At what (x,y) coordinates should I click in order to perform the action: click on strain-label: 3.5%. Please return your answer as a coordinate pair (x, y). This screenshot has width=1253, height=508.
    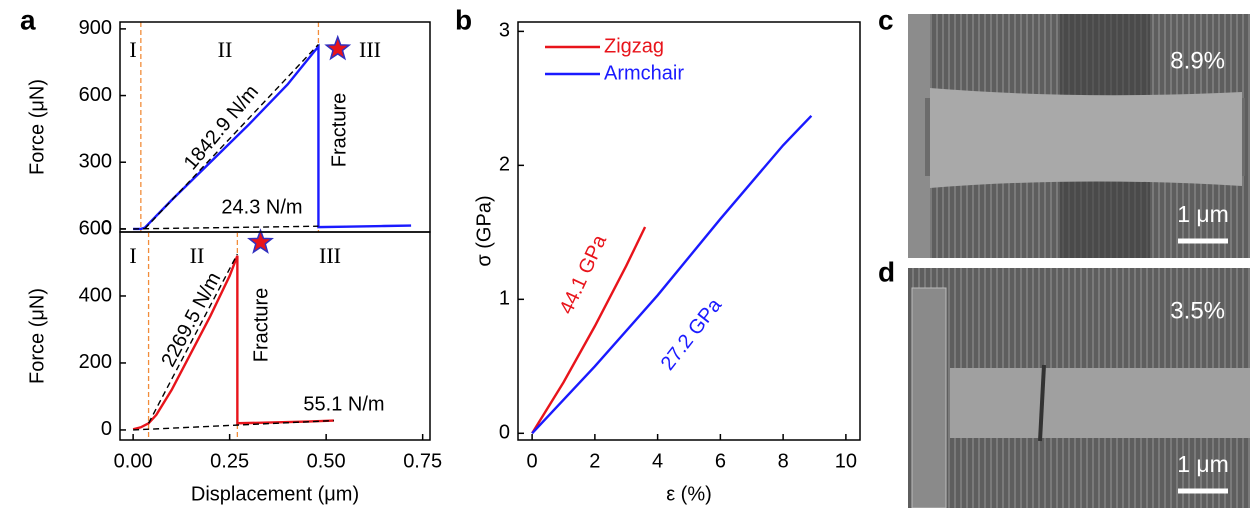
    Looking at the image, I should click on (1197, 310).